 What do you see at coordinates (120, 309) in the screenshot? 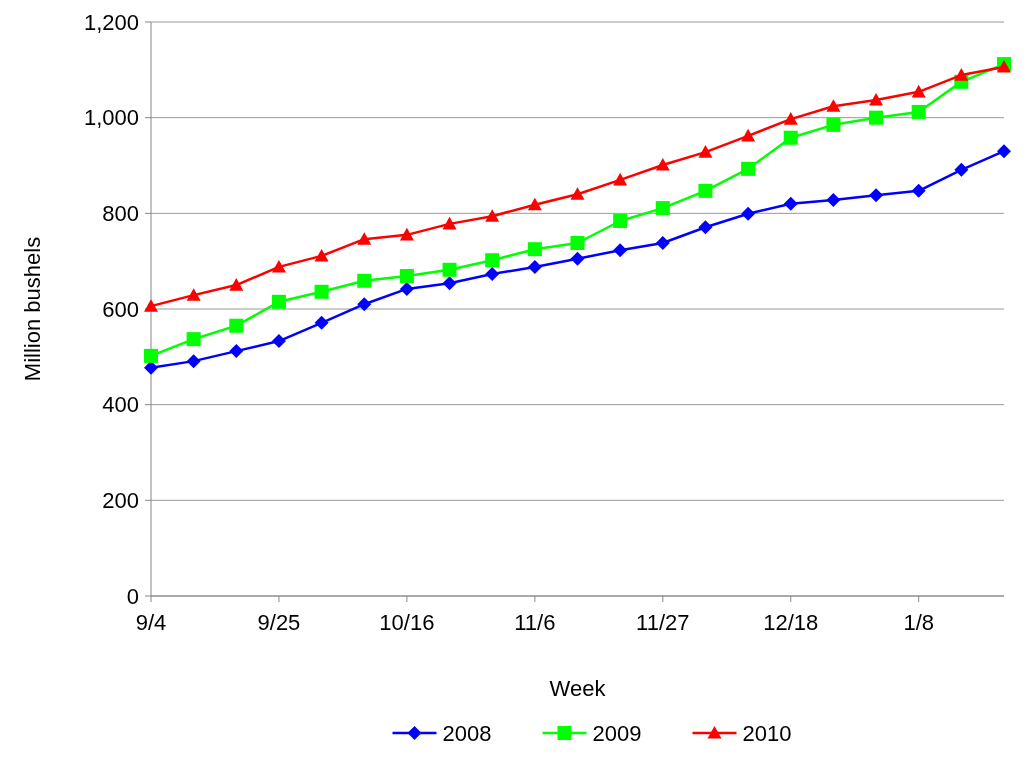
I see `y-tick-label: 600` at bounding box center [120, 309].